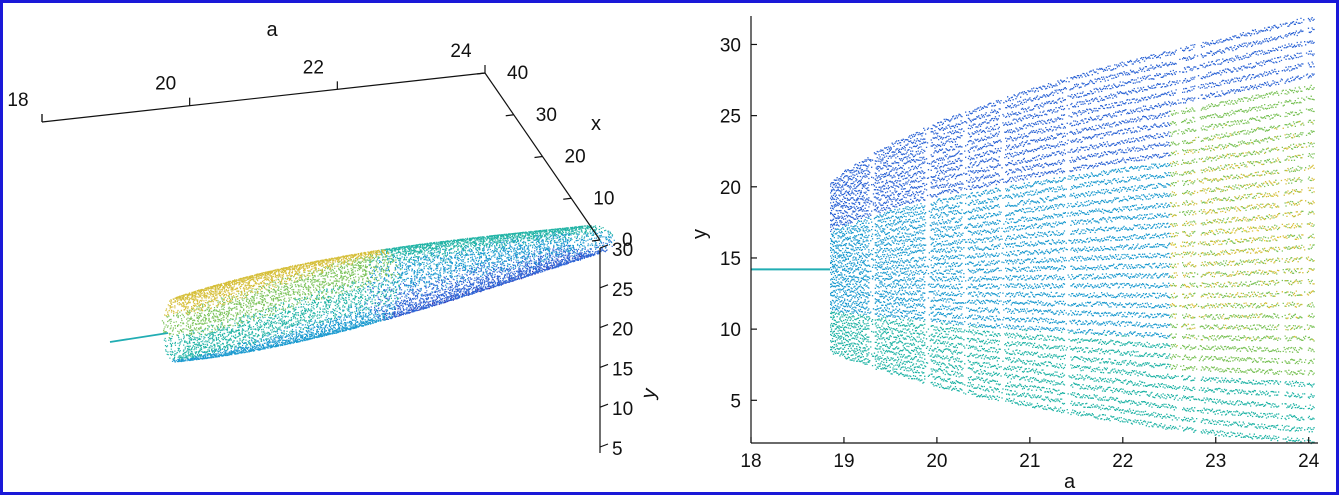  Describe the element at coordinates (263, 97) in the screenshot. I see `a-axis-line` at that location.